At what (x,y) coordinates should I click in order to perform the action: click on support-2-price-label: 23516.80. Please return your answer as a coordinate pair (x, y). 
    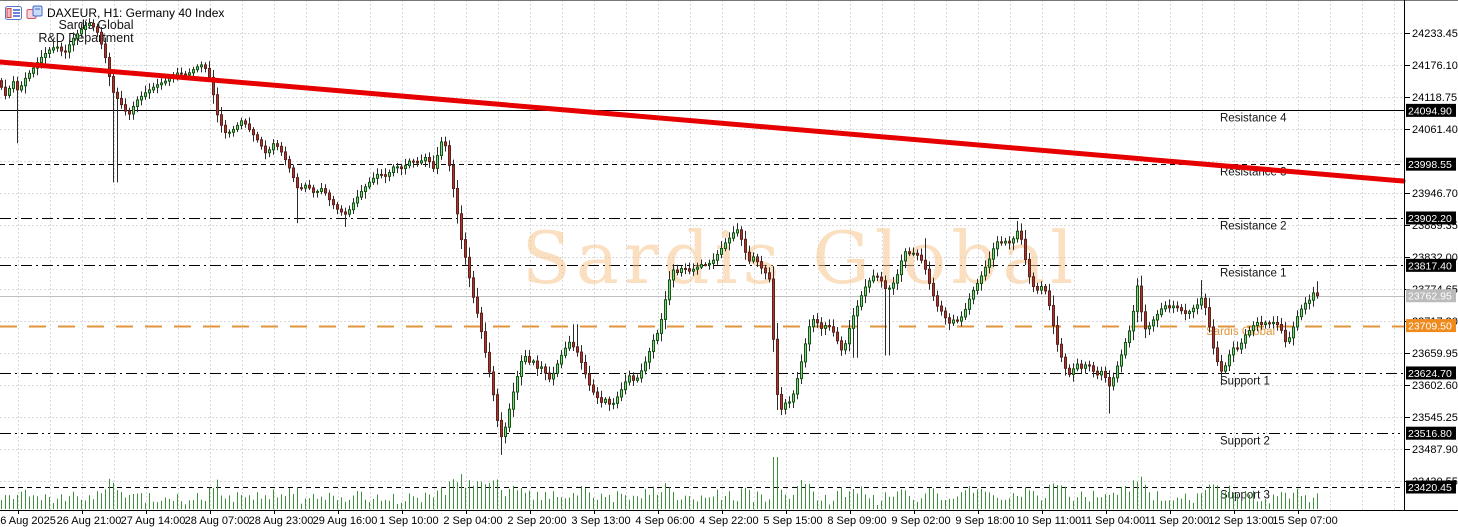
    Looking at the image, I should click on (1430, 434).